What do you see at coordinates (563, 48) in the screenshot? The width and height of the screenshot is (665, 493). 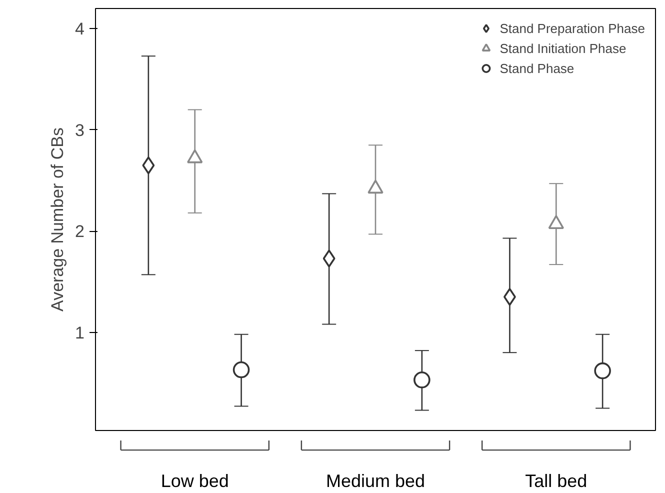 I see `legend-label: Stand Initiation Phase` at bounding box center [563, 48].